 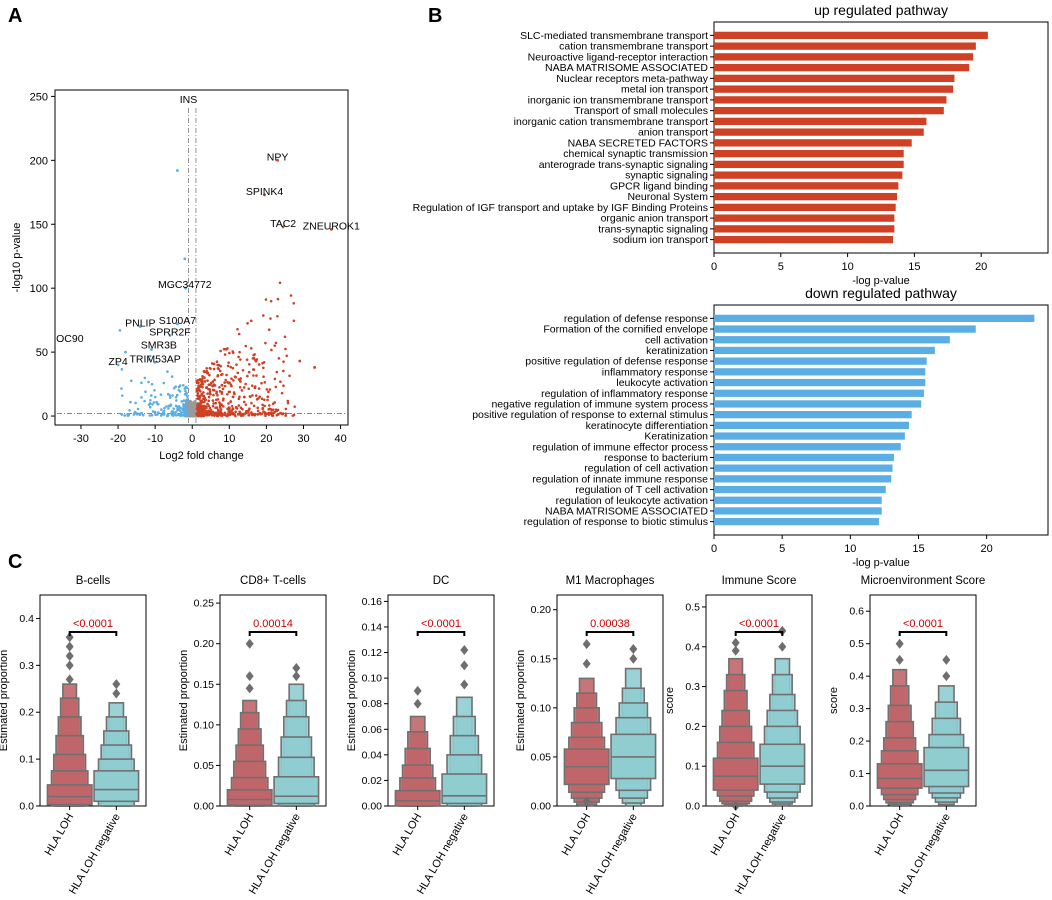 What do you see at coordinates (981, 267) in the screenshot?
I see `up-pathway-x-tick-label: 20` at bounding box center [981, 267].